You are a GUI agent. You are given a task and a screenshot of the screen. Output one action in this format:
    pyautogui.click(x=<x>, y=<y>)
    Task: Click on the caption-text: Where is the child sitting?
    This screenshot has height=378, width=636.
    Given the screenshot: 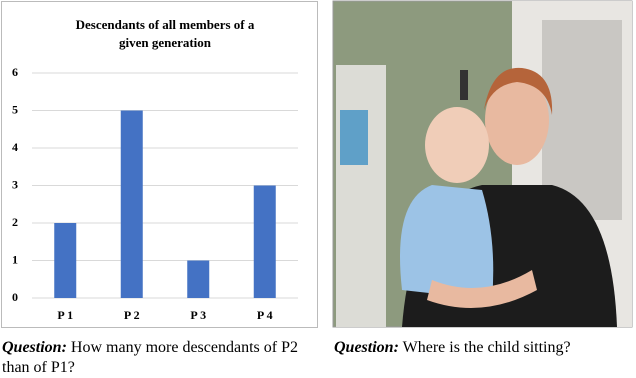 What is the action you would take?
    pyautogui.click(x=486, y=347)
    